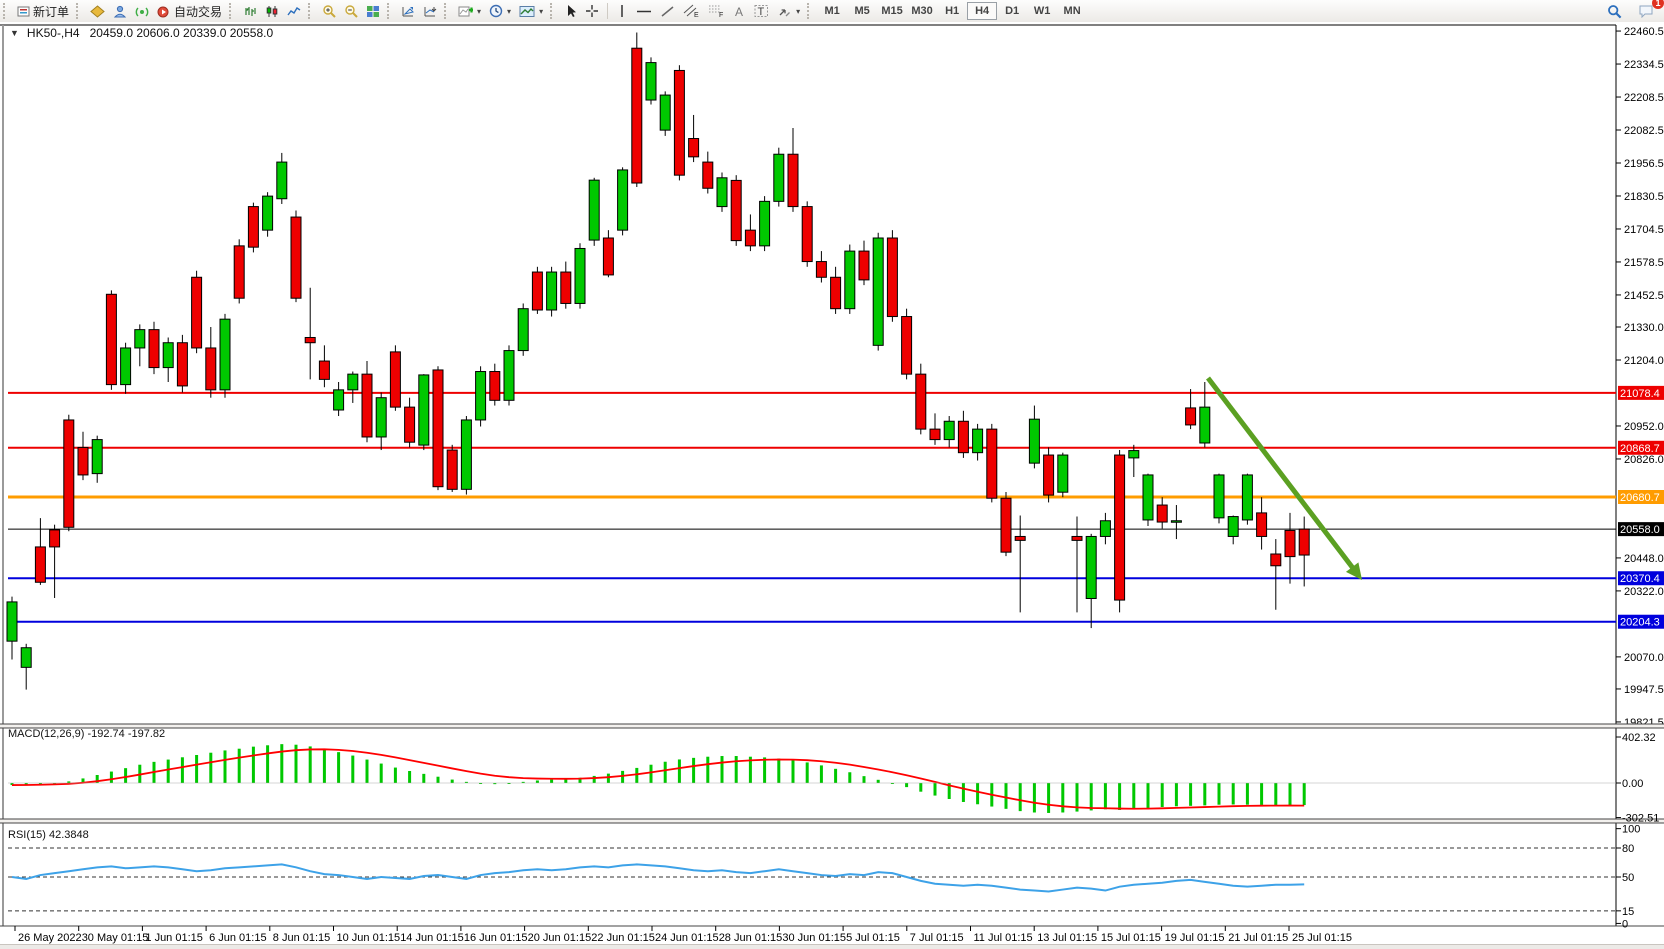 The height and width of the screenshot is (949, 1664). Describe the element at coordinates (716, 11) in the screenshot. I see `fibonacci-button: F` at that location.